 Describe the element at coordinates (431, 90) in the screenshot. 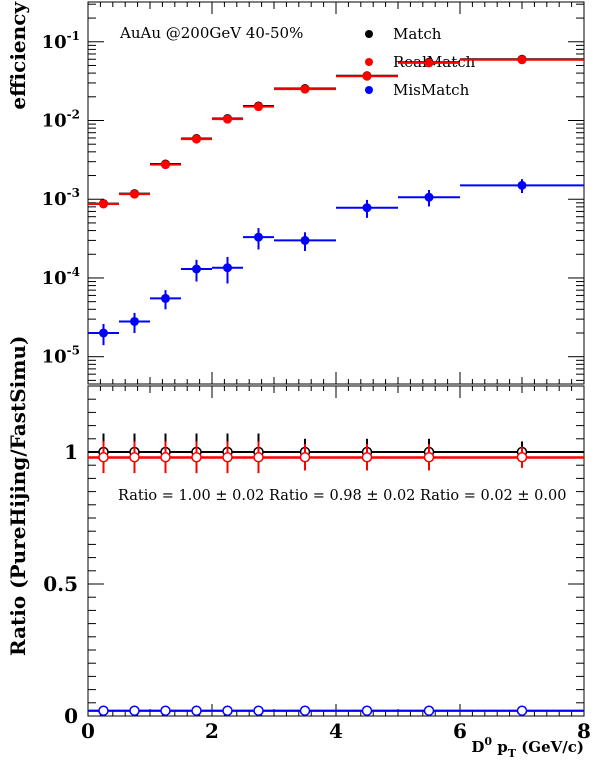

I see `legend-label-mismatch: MisMatch` at that location.